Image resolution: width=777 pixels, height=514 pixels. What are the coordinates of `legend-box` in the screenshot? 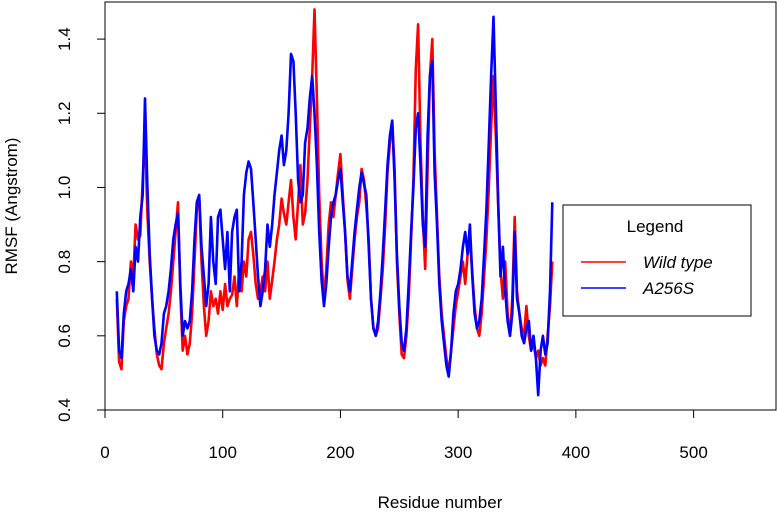 It's located at (657, 260).